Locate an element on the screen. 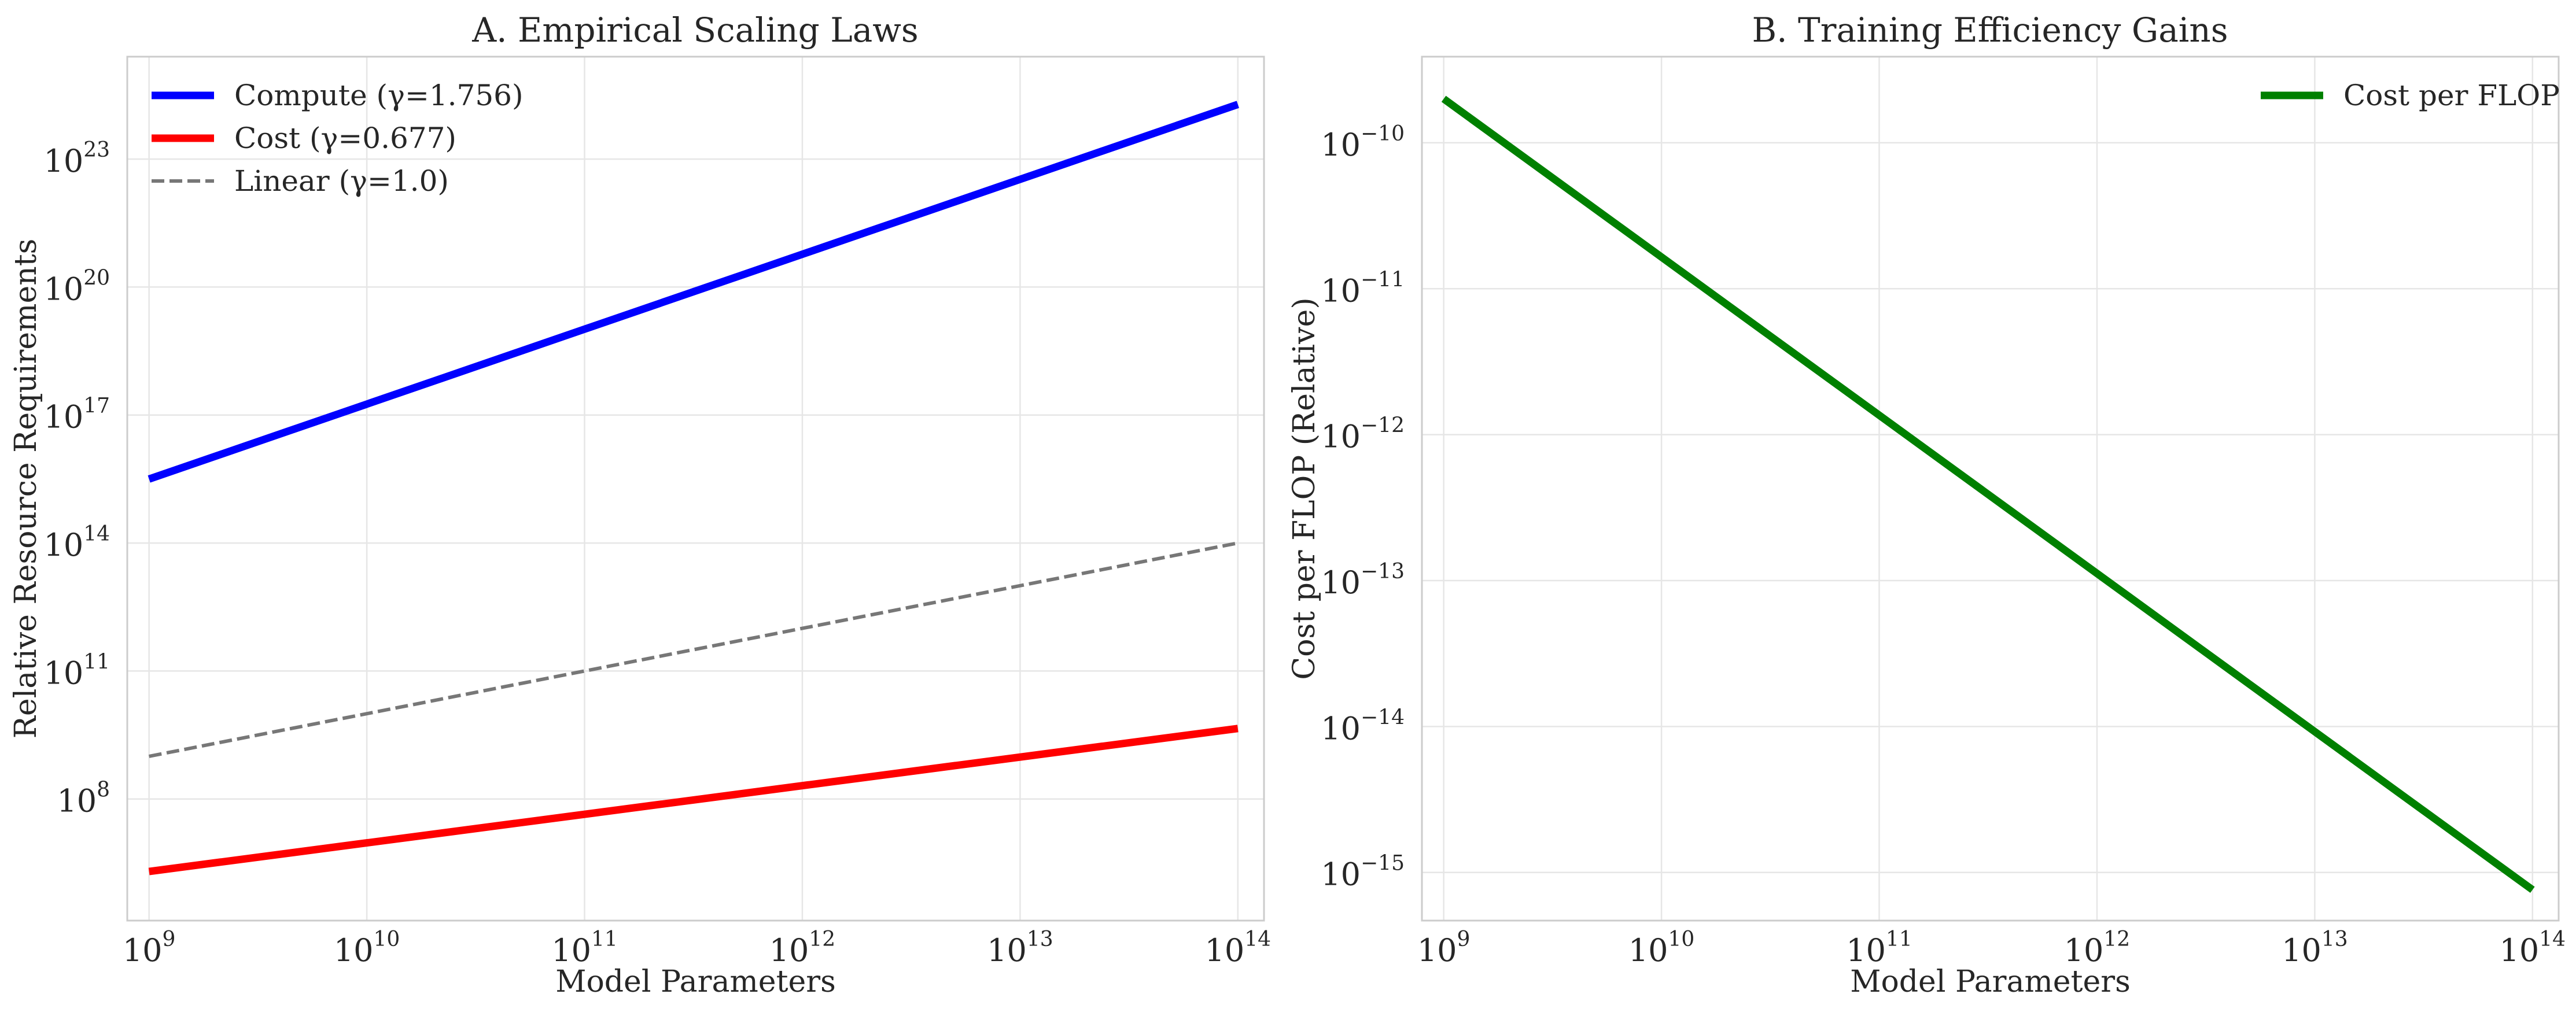 The width and height of the screenshot is (2576, 1016). legend-label: Compute (γ=1.756) is located at coordinates (379, 95).